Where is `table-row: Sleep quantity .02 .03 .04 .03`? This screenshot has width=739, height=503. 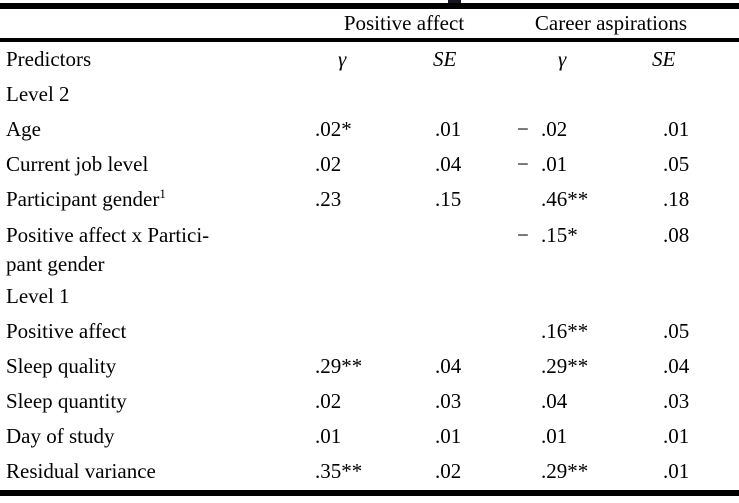
table-row: Sleep quantity .02 .03 .04 .03 is located at coordinates (369, 401).